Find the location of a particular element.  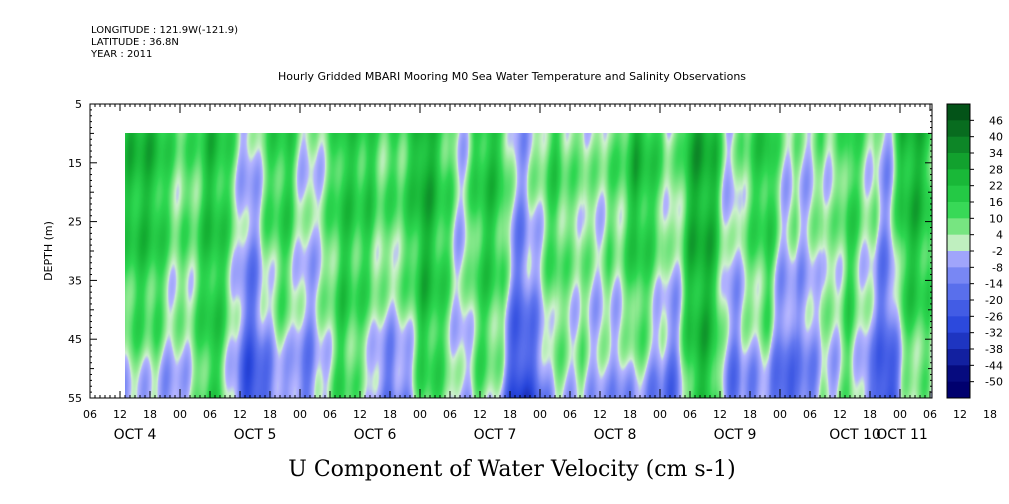

x-date-label: OCT 10 is located at coordinates (855, 435).